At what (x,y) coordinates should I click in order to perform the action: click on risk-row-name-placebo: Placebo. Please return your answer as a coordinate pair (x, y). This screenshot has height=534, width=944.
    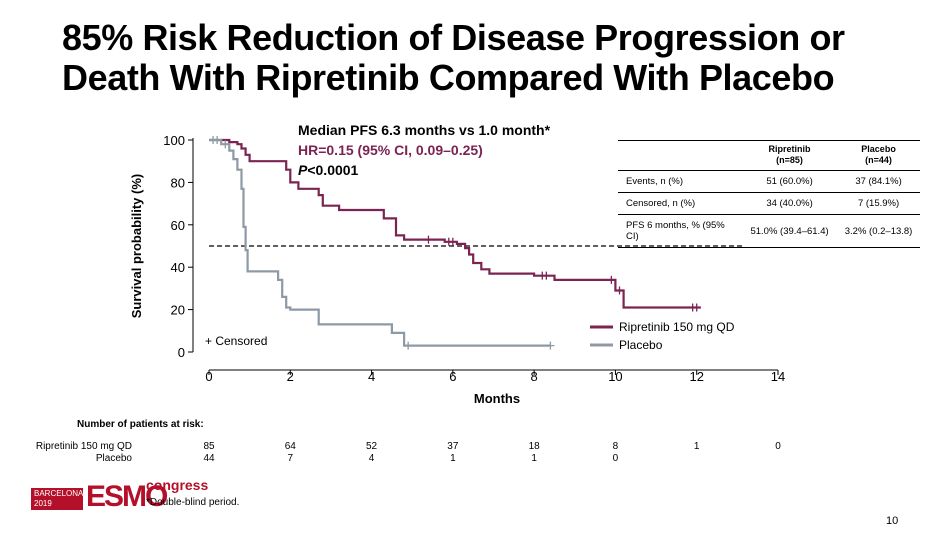
    Looking at the image, I should click on (113, 458).